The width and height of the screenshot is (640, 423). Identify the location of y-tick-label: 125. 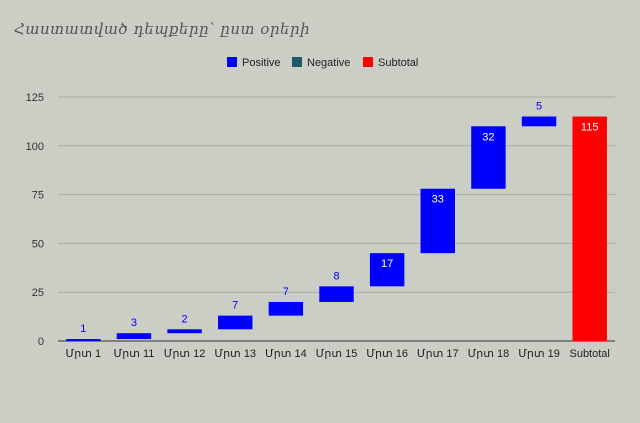
(35, 98).